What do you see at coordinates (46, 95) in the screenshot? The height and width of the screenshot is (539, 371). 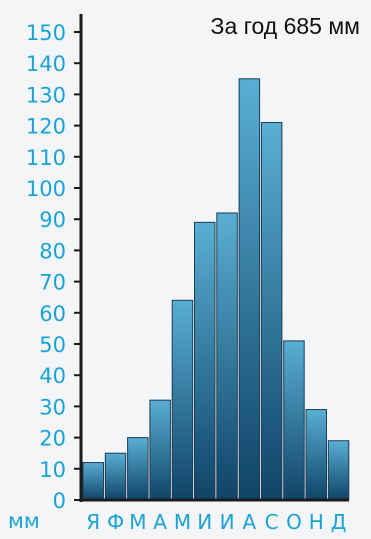 I see `y-tick-label: 130` at bounding box center [46, 95].